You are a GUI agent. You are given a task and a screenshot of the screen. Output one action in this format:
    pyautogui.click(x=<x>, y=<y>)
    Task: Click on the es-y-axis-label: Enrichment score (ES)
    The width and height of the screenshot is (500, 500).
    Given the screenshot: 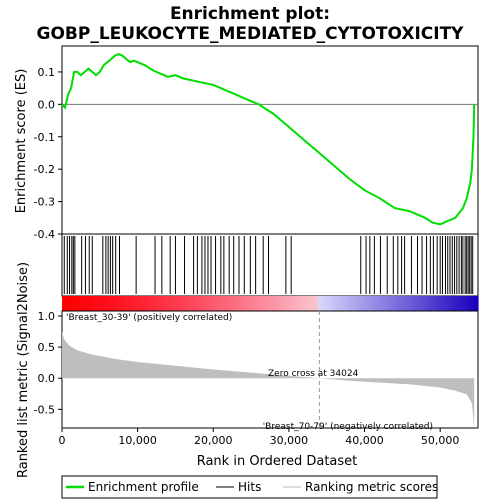 What is the action you would take?
    pyautogui.click(x=21, y=141)
    